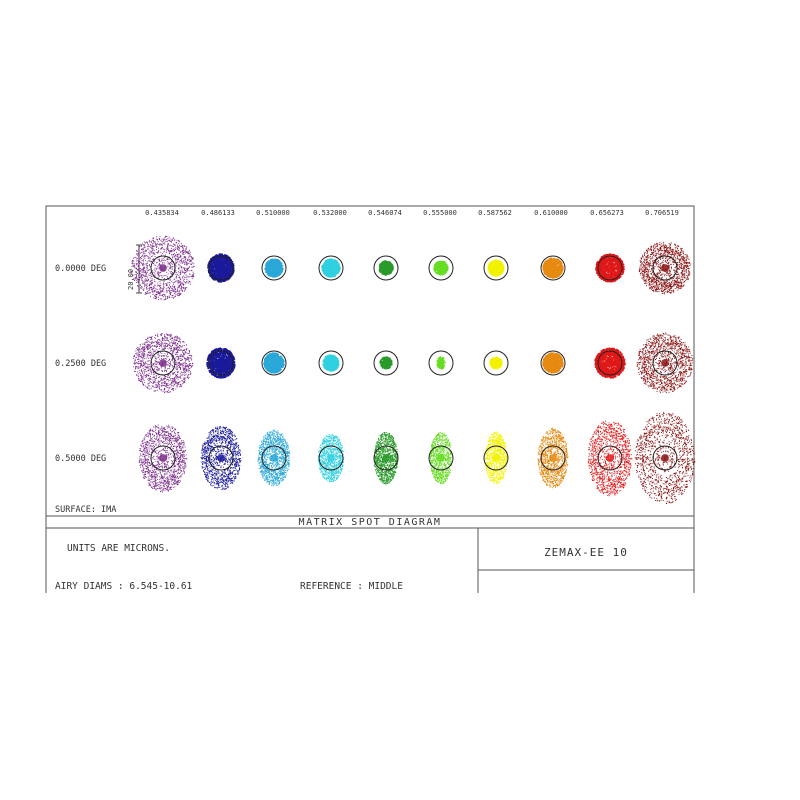 This screenshot has width=800, height=800. Describe the element at coordinates (385, 213) in the screenshot. I see `wavelength-label: 0.546074` at that location.